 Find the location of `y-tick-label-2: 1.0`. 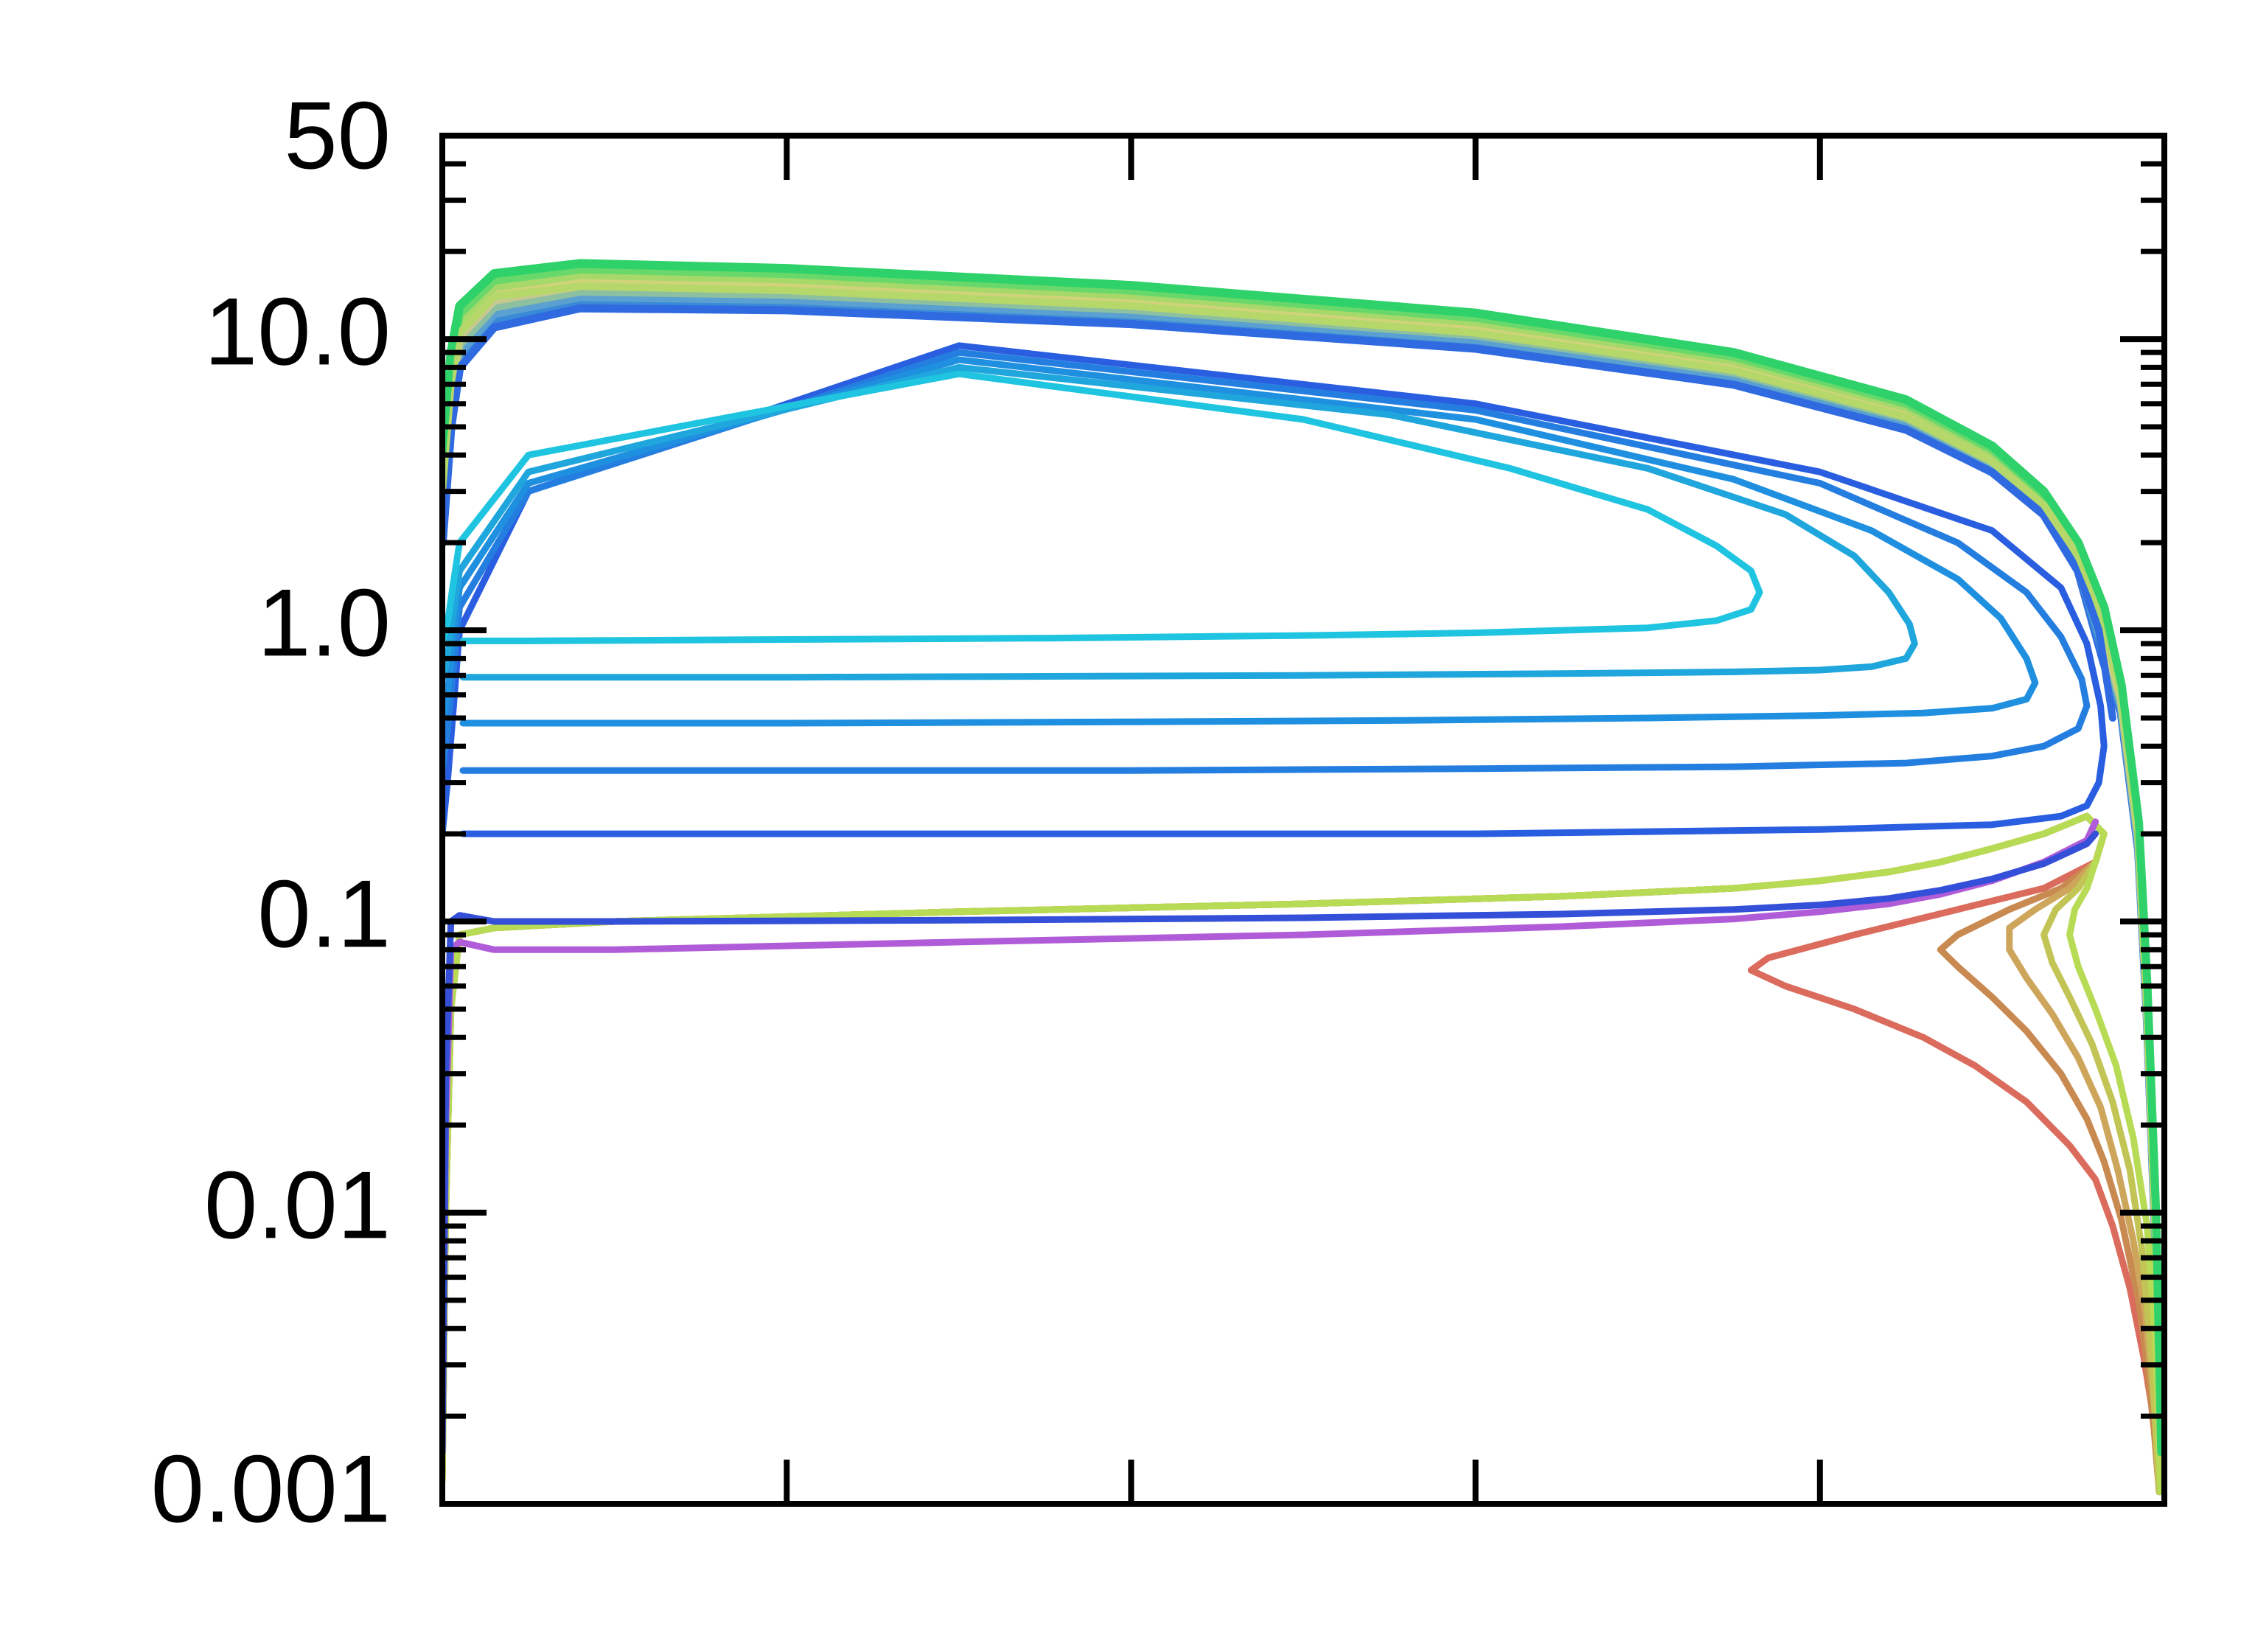

y-tick-label-2: 1.0 is located at coordinates (324, 622).